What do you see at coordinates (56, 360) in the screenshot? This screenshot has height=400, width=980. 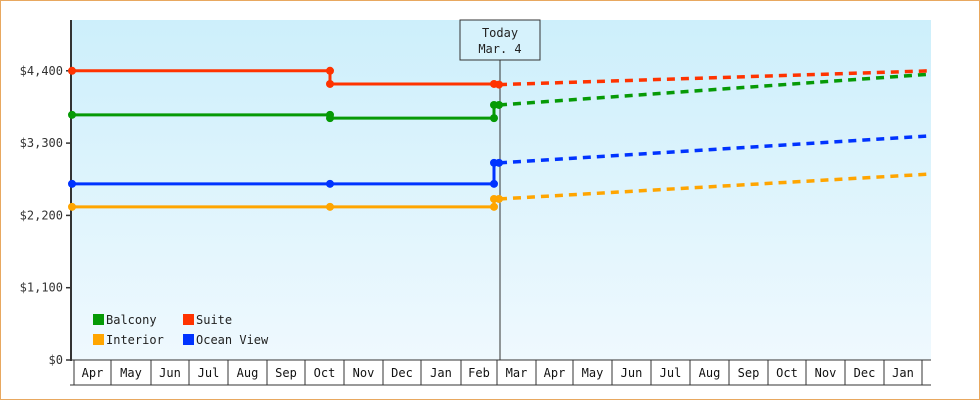 I see `y-tick-label: $0` at bounding box center [56, 360].